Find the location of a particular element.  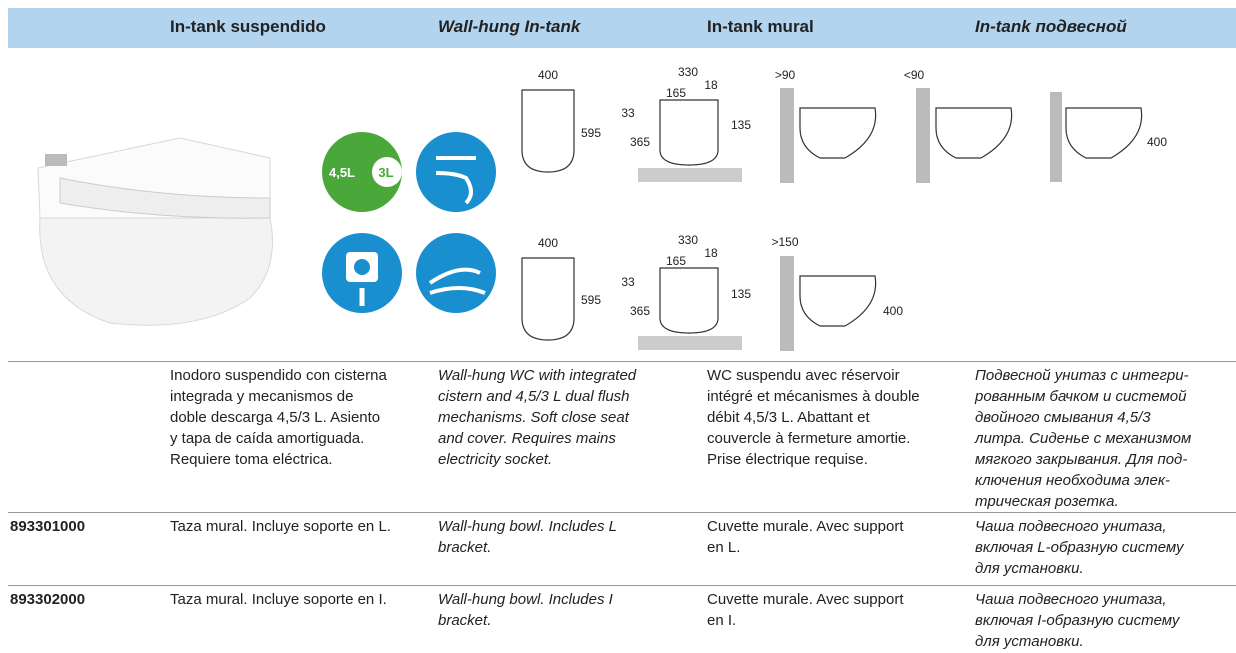

text-line: integrada y mecanismos de is located at coordinates (262, 396).